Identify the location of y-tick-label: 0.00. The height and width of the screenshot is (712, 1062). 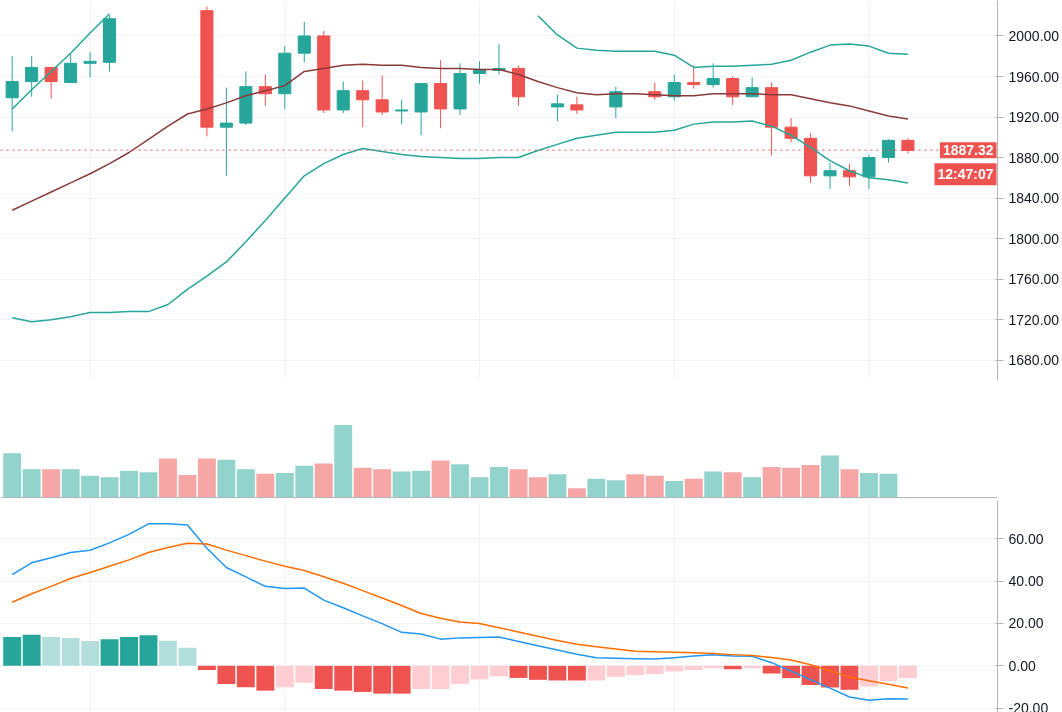
(1022, 665).